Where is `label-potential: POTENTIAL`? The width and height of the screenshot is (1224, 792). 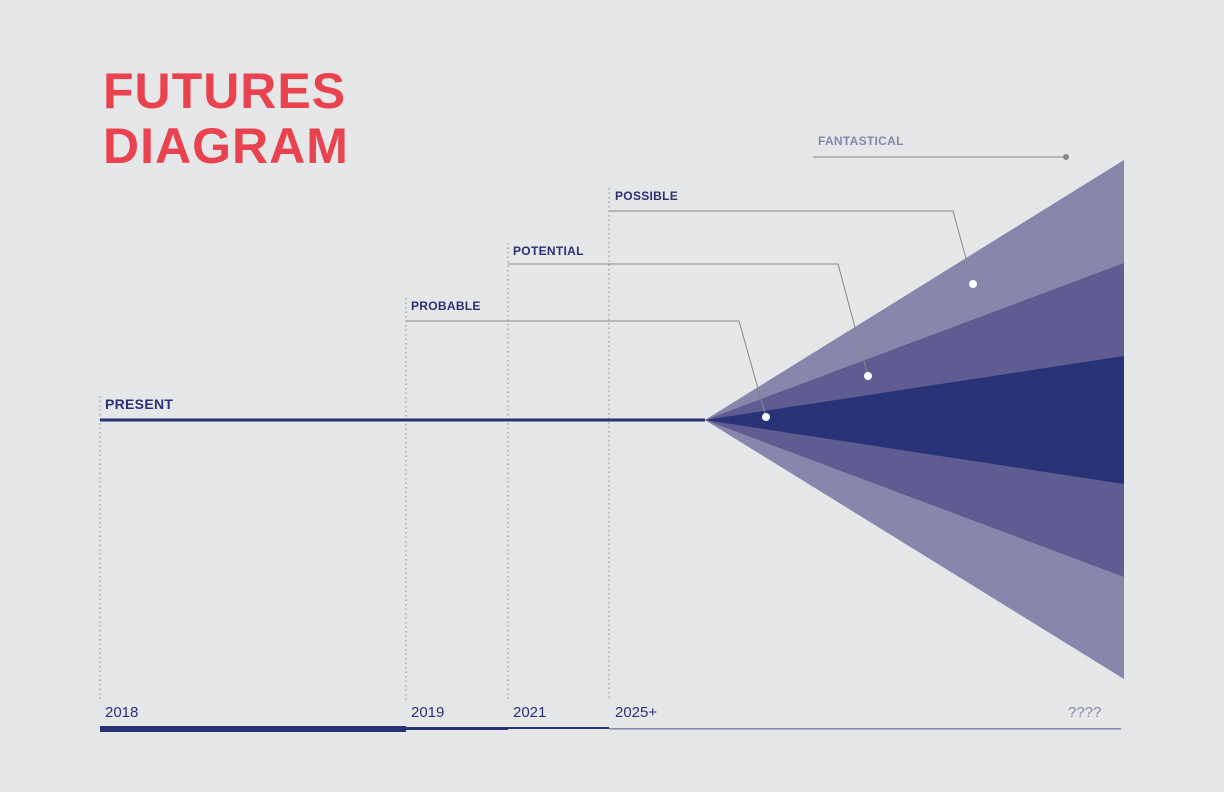
label-potential: POTENTIAL is located at coordinates (548, 251).